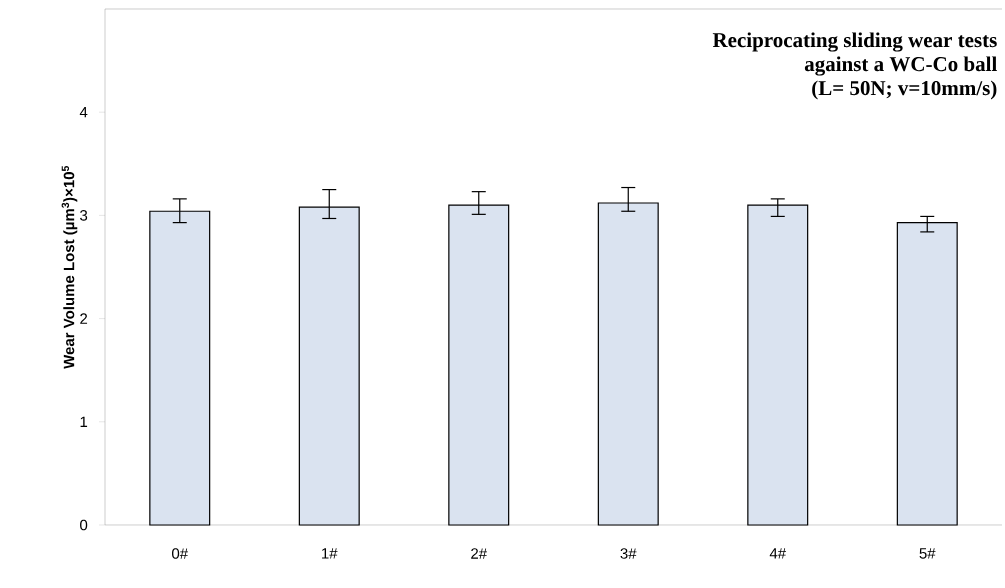  What do you see at coordinates (927, 553) in the screenshot?
I see `x-tick-label: 5#` at bounding box center [927, 553].